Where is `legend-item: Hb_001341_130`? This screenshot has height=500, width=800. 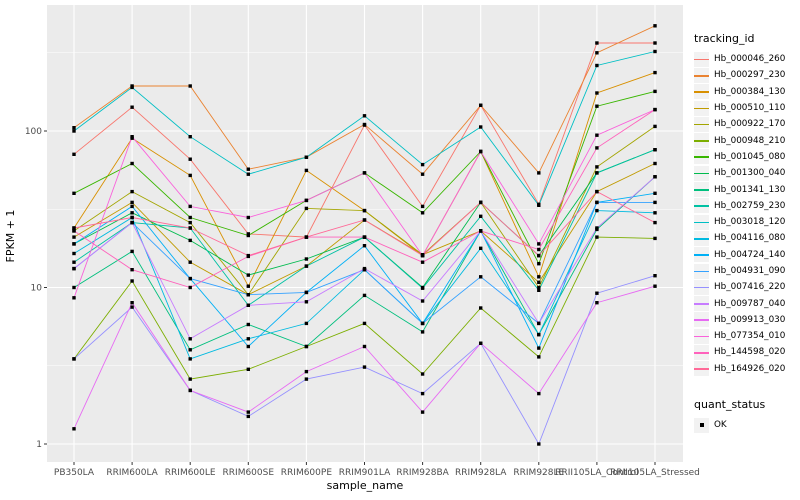 legend-item: Hb_001341_130 is located at coordinates (739, 189).